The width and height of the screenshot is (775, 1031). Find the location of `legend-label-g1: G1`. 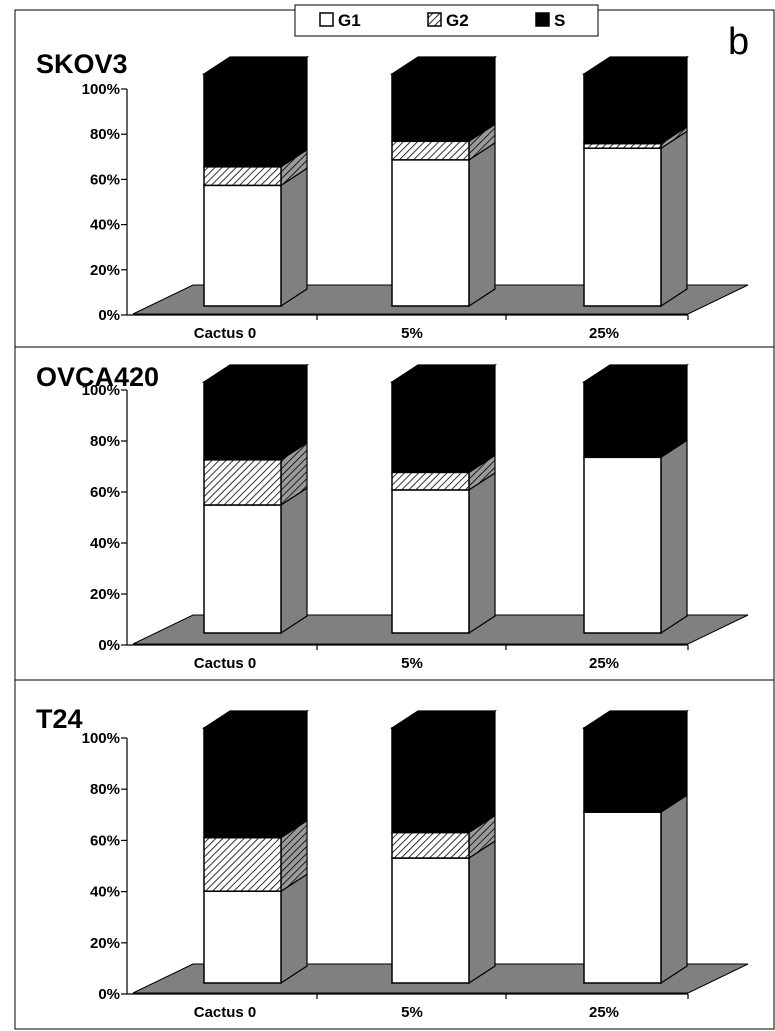

legend-label-g1: G1 is located at coordinates (349, 20).